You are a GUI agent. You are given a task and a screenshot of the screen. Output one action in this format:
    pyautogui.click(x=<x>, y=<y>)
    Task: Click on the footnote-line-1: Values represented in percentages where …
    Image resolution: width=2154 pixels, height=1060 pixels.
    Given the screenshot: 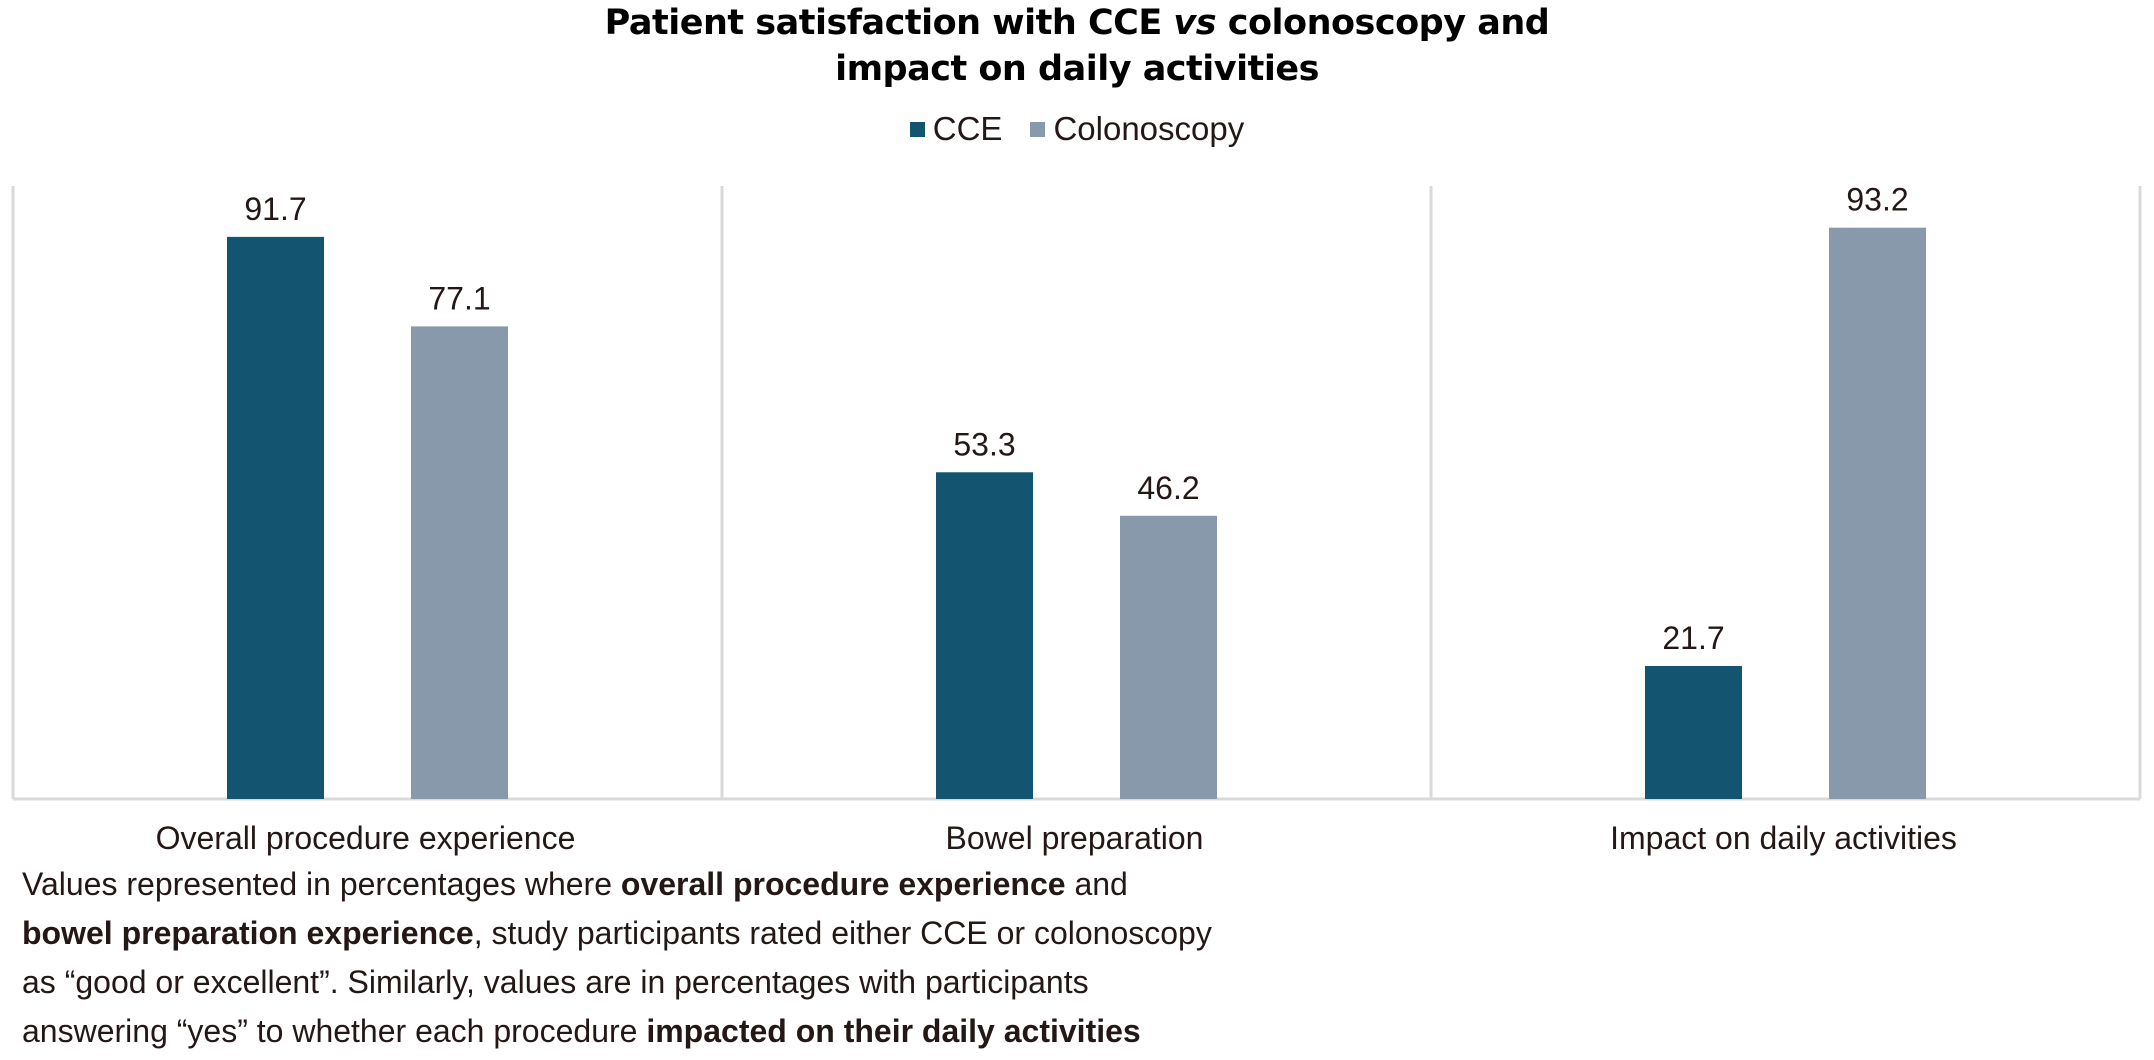 What is the action you would take?
    pyautogui.click(x=575, y=884)
    